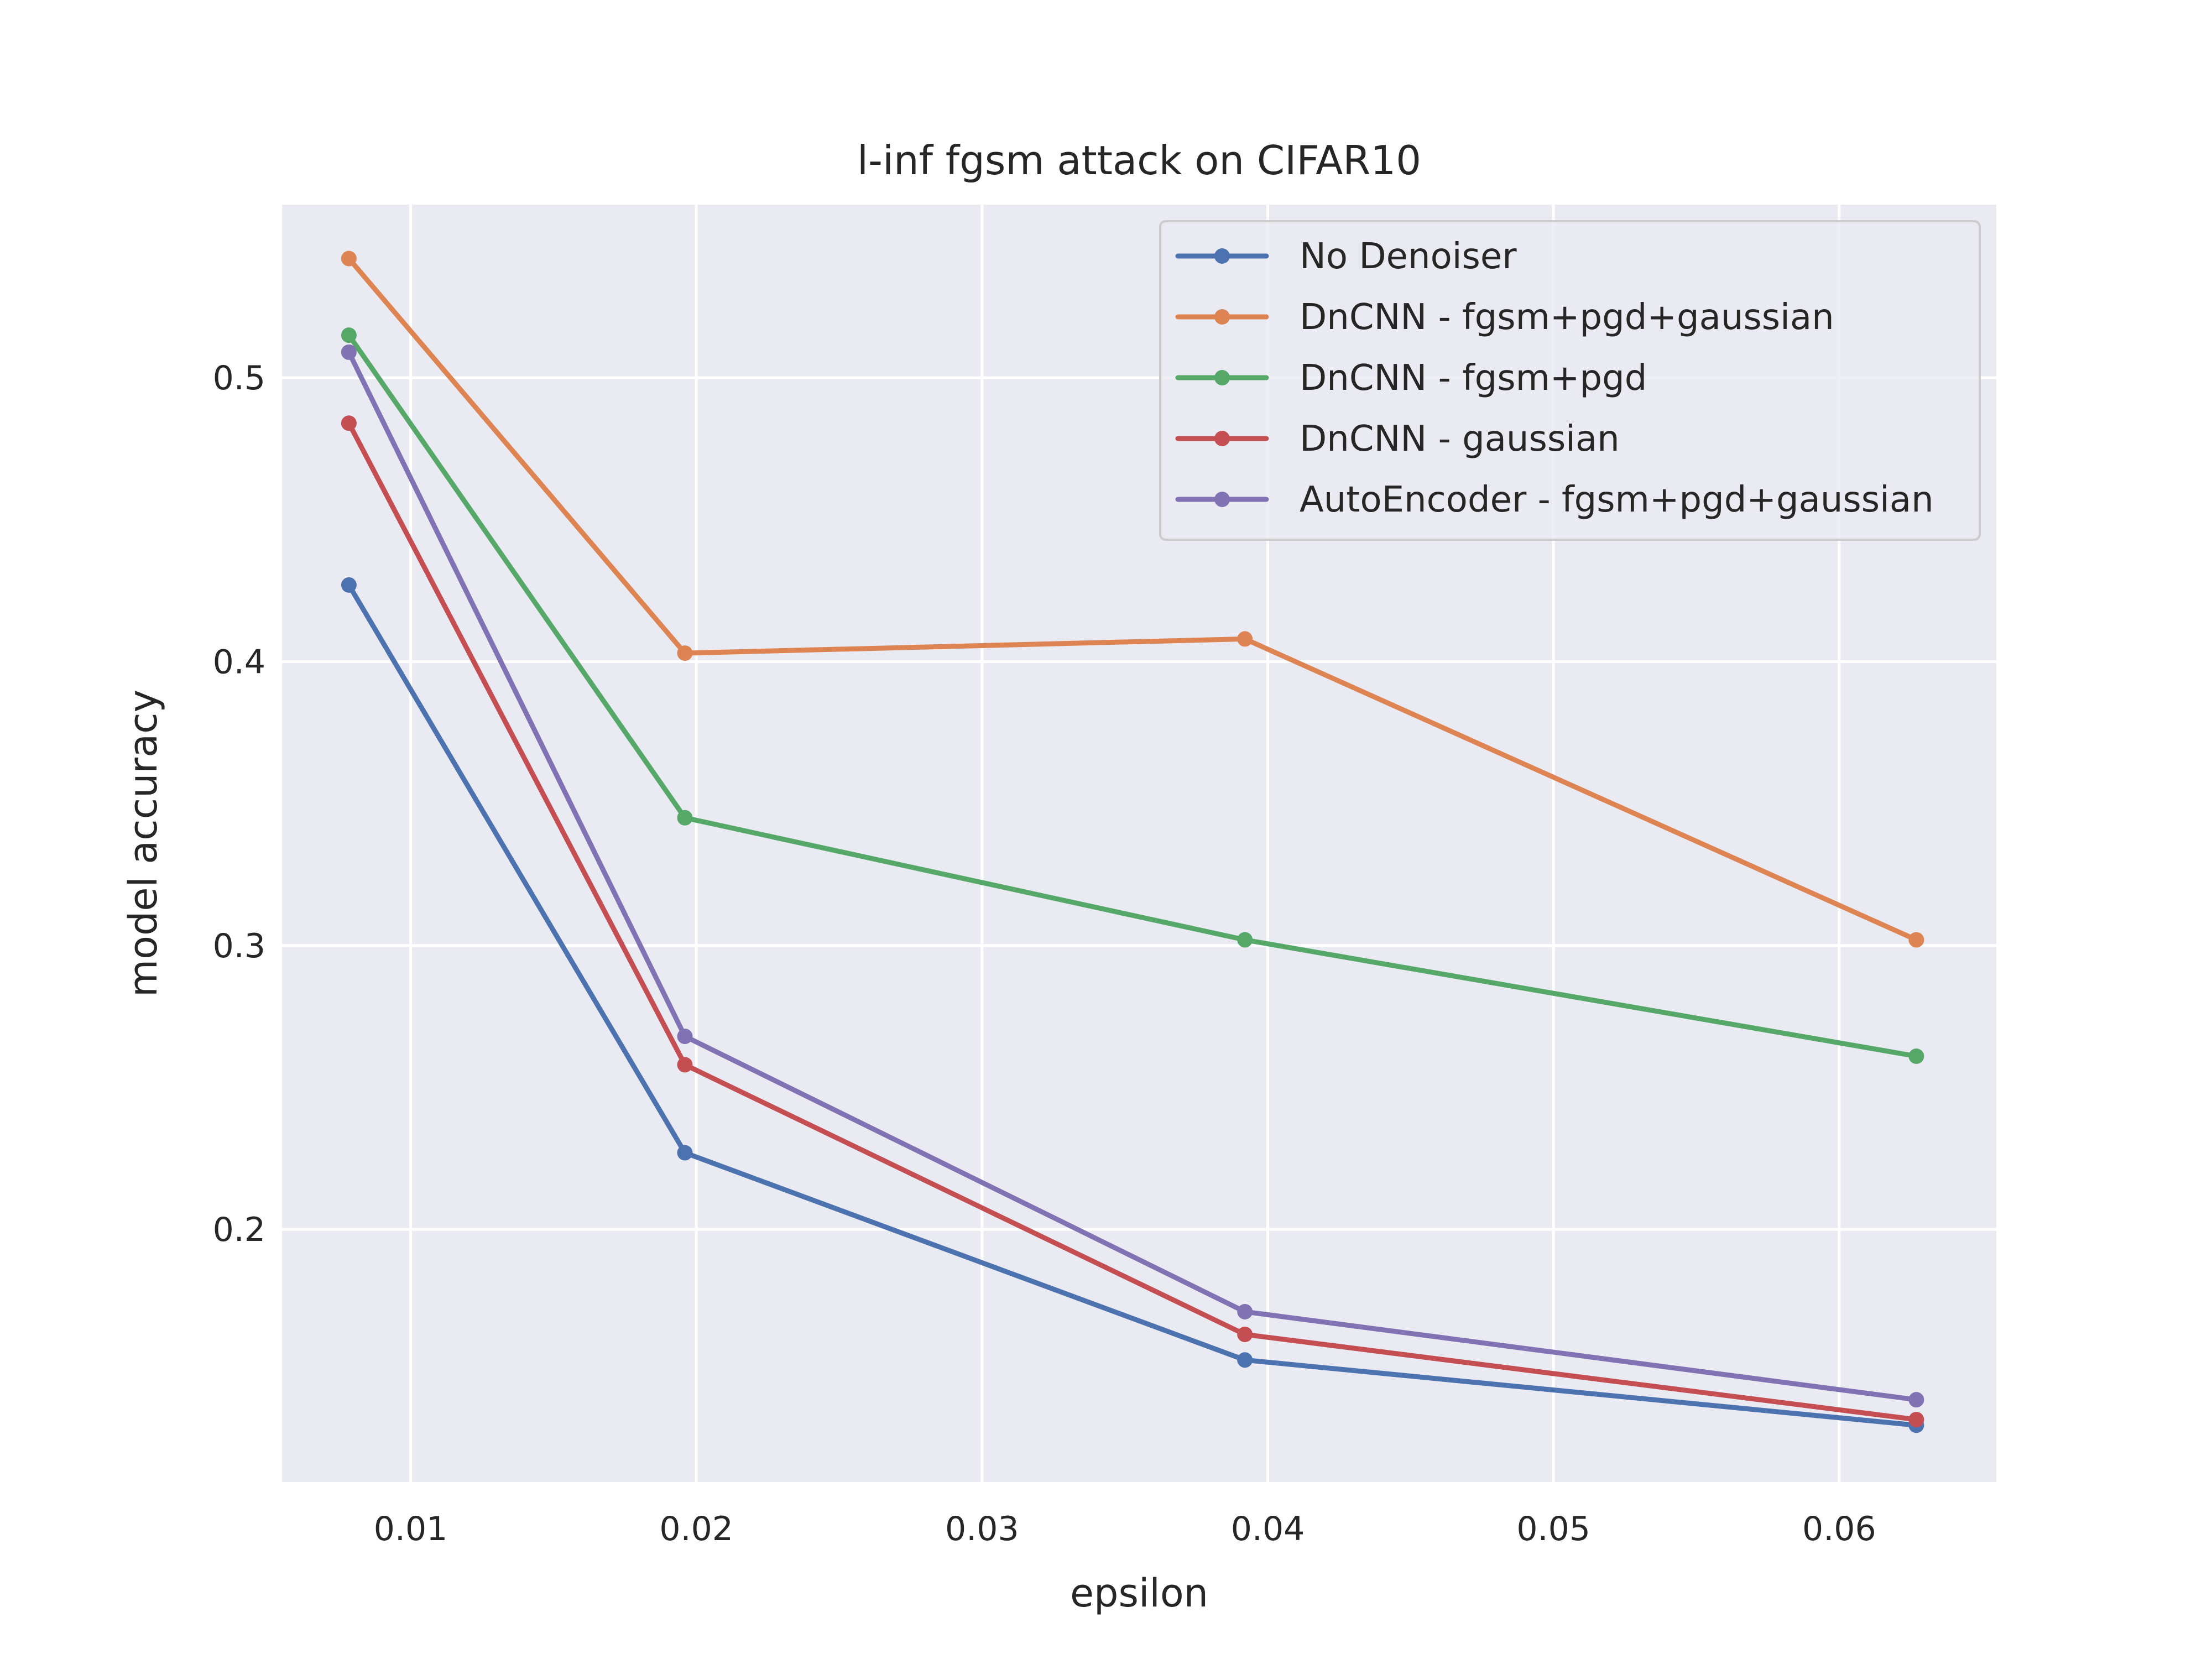 The image size is (2212, 1659). I want to click on x-tick-label: 0.01, so click(411, 1529).